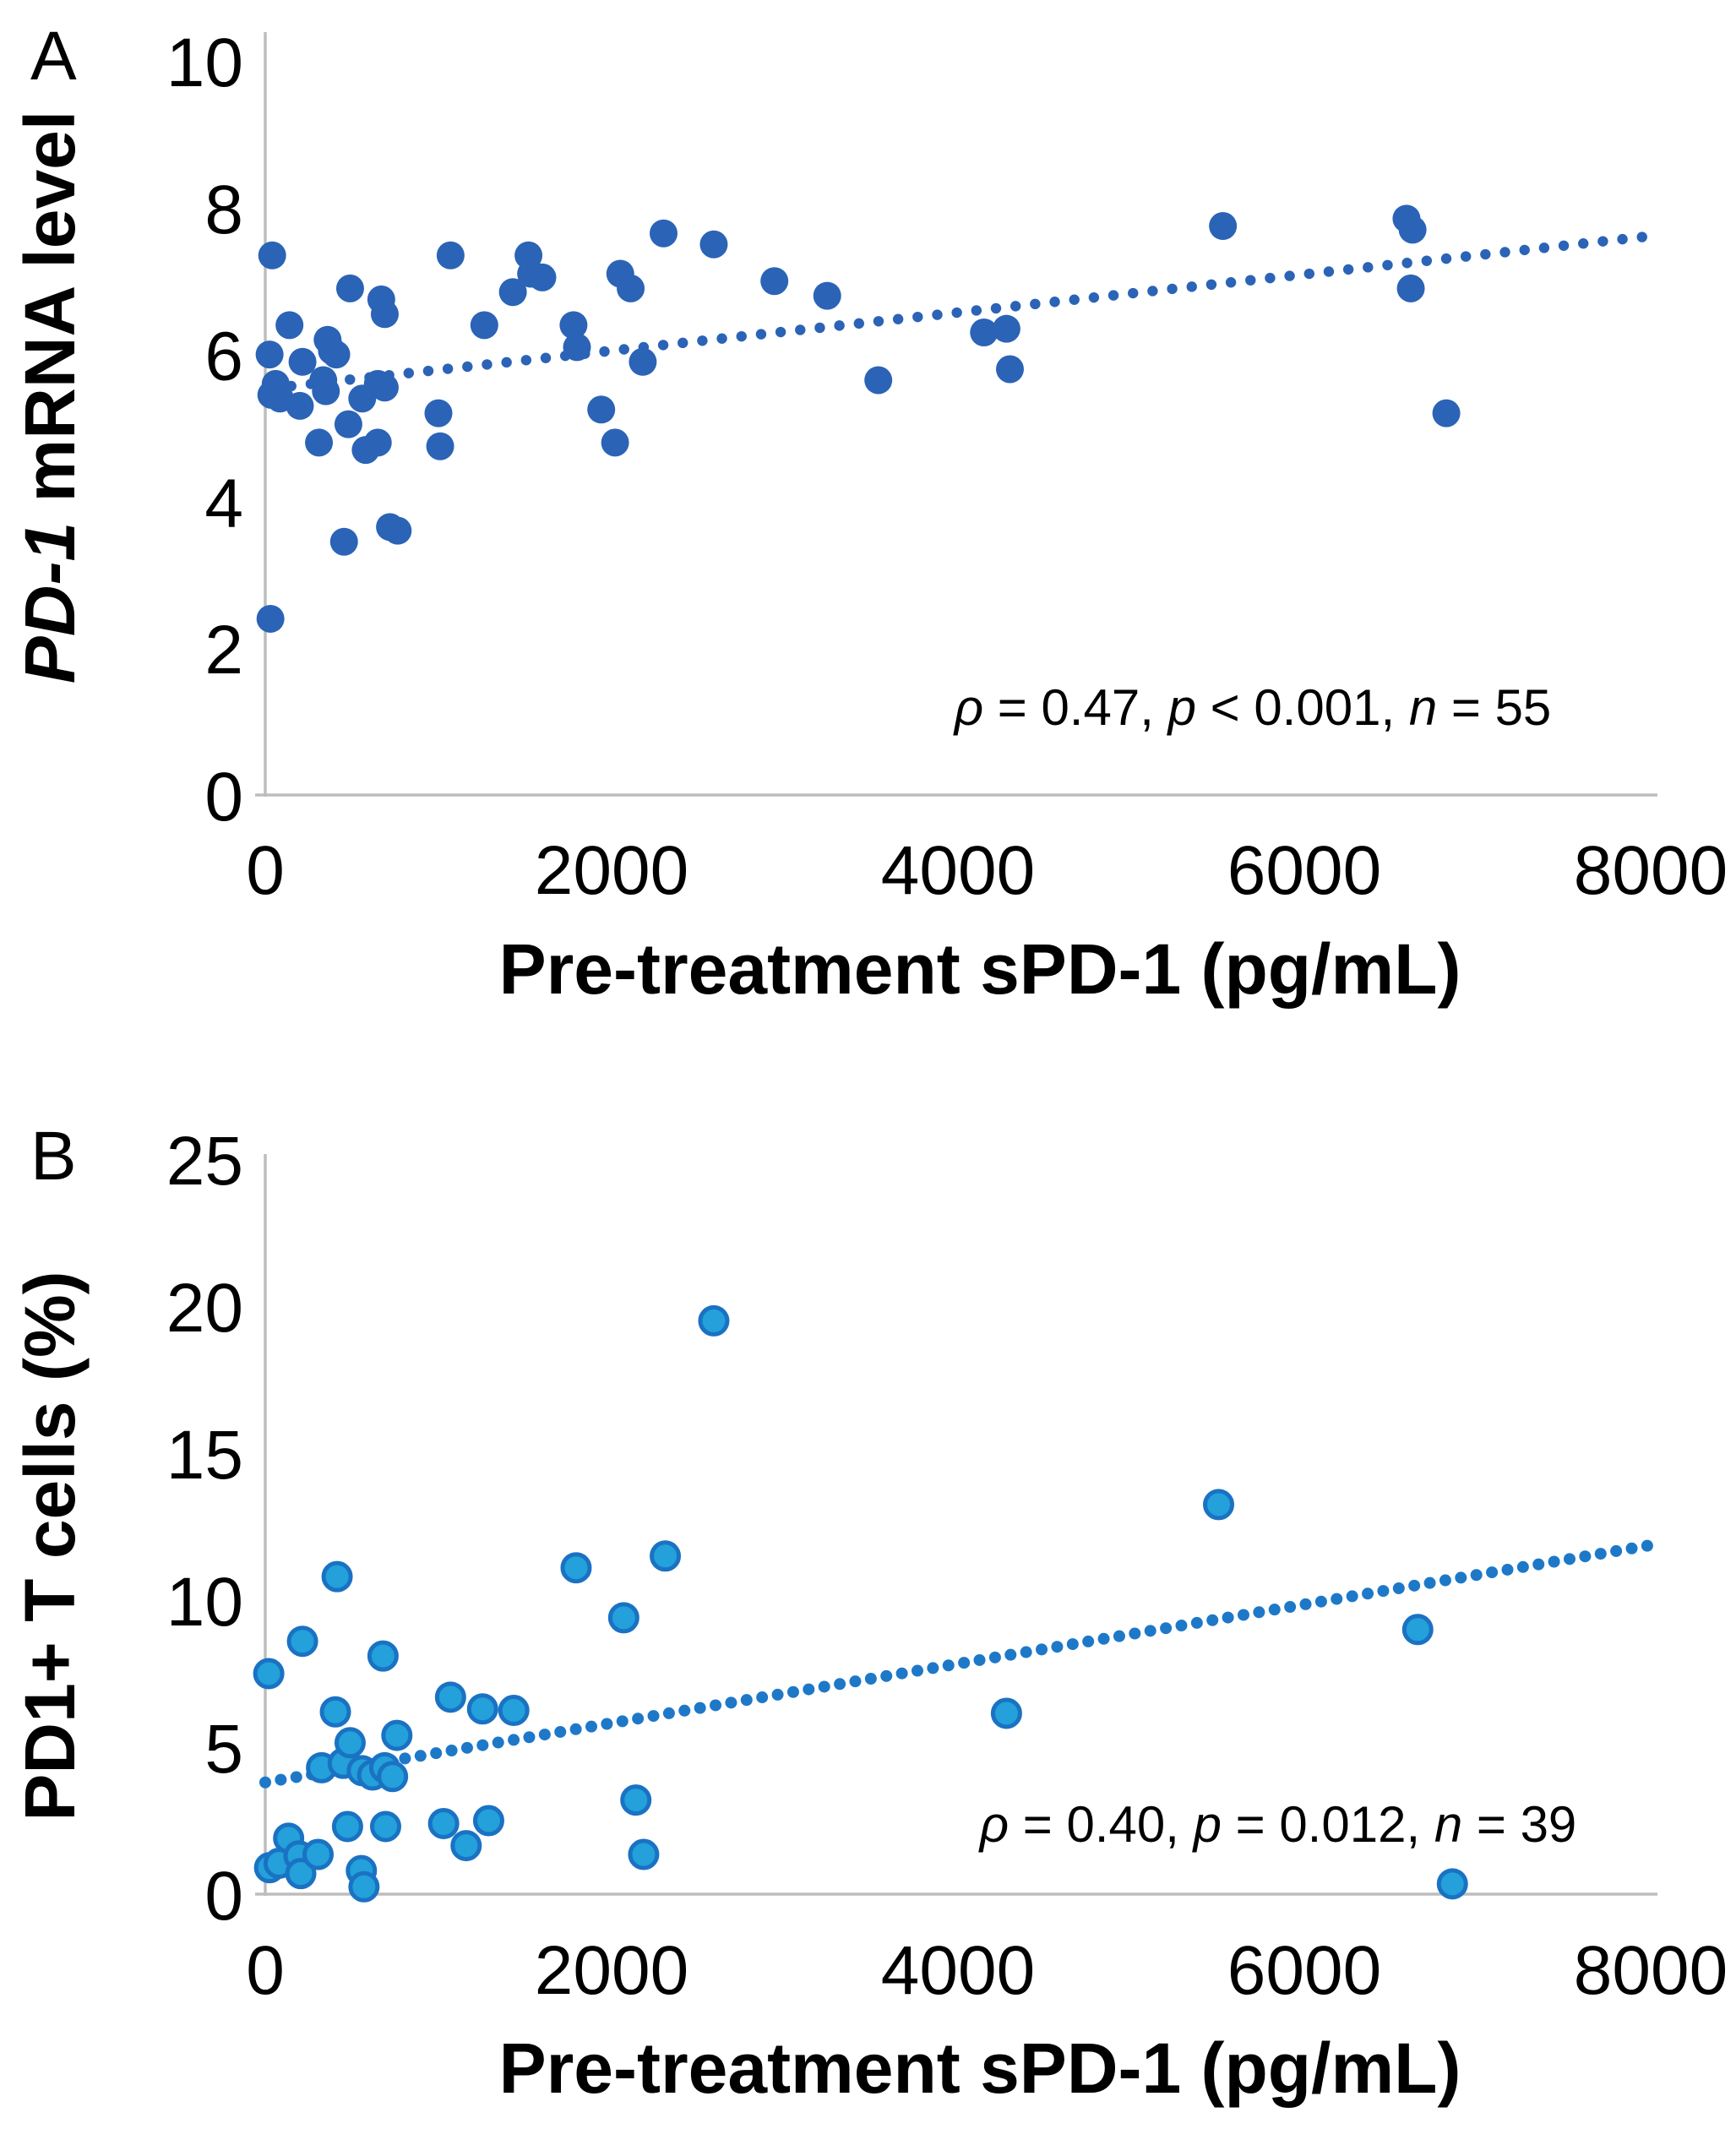 Image resolution: width=1736 pixels, height=2129 pixels. What do you see at coordinates (224, 503) in the screenshot?
I see `y-tick-label-a: 4` at bounding box center [224, 503].